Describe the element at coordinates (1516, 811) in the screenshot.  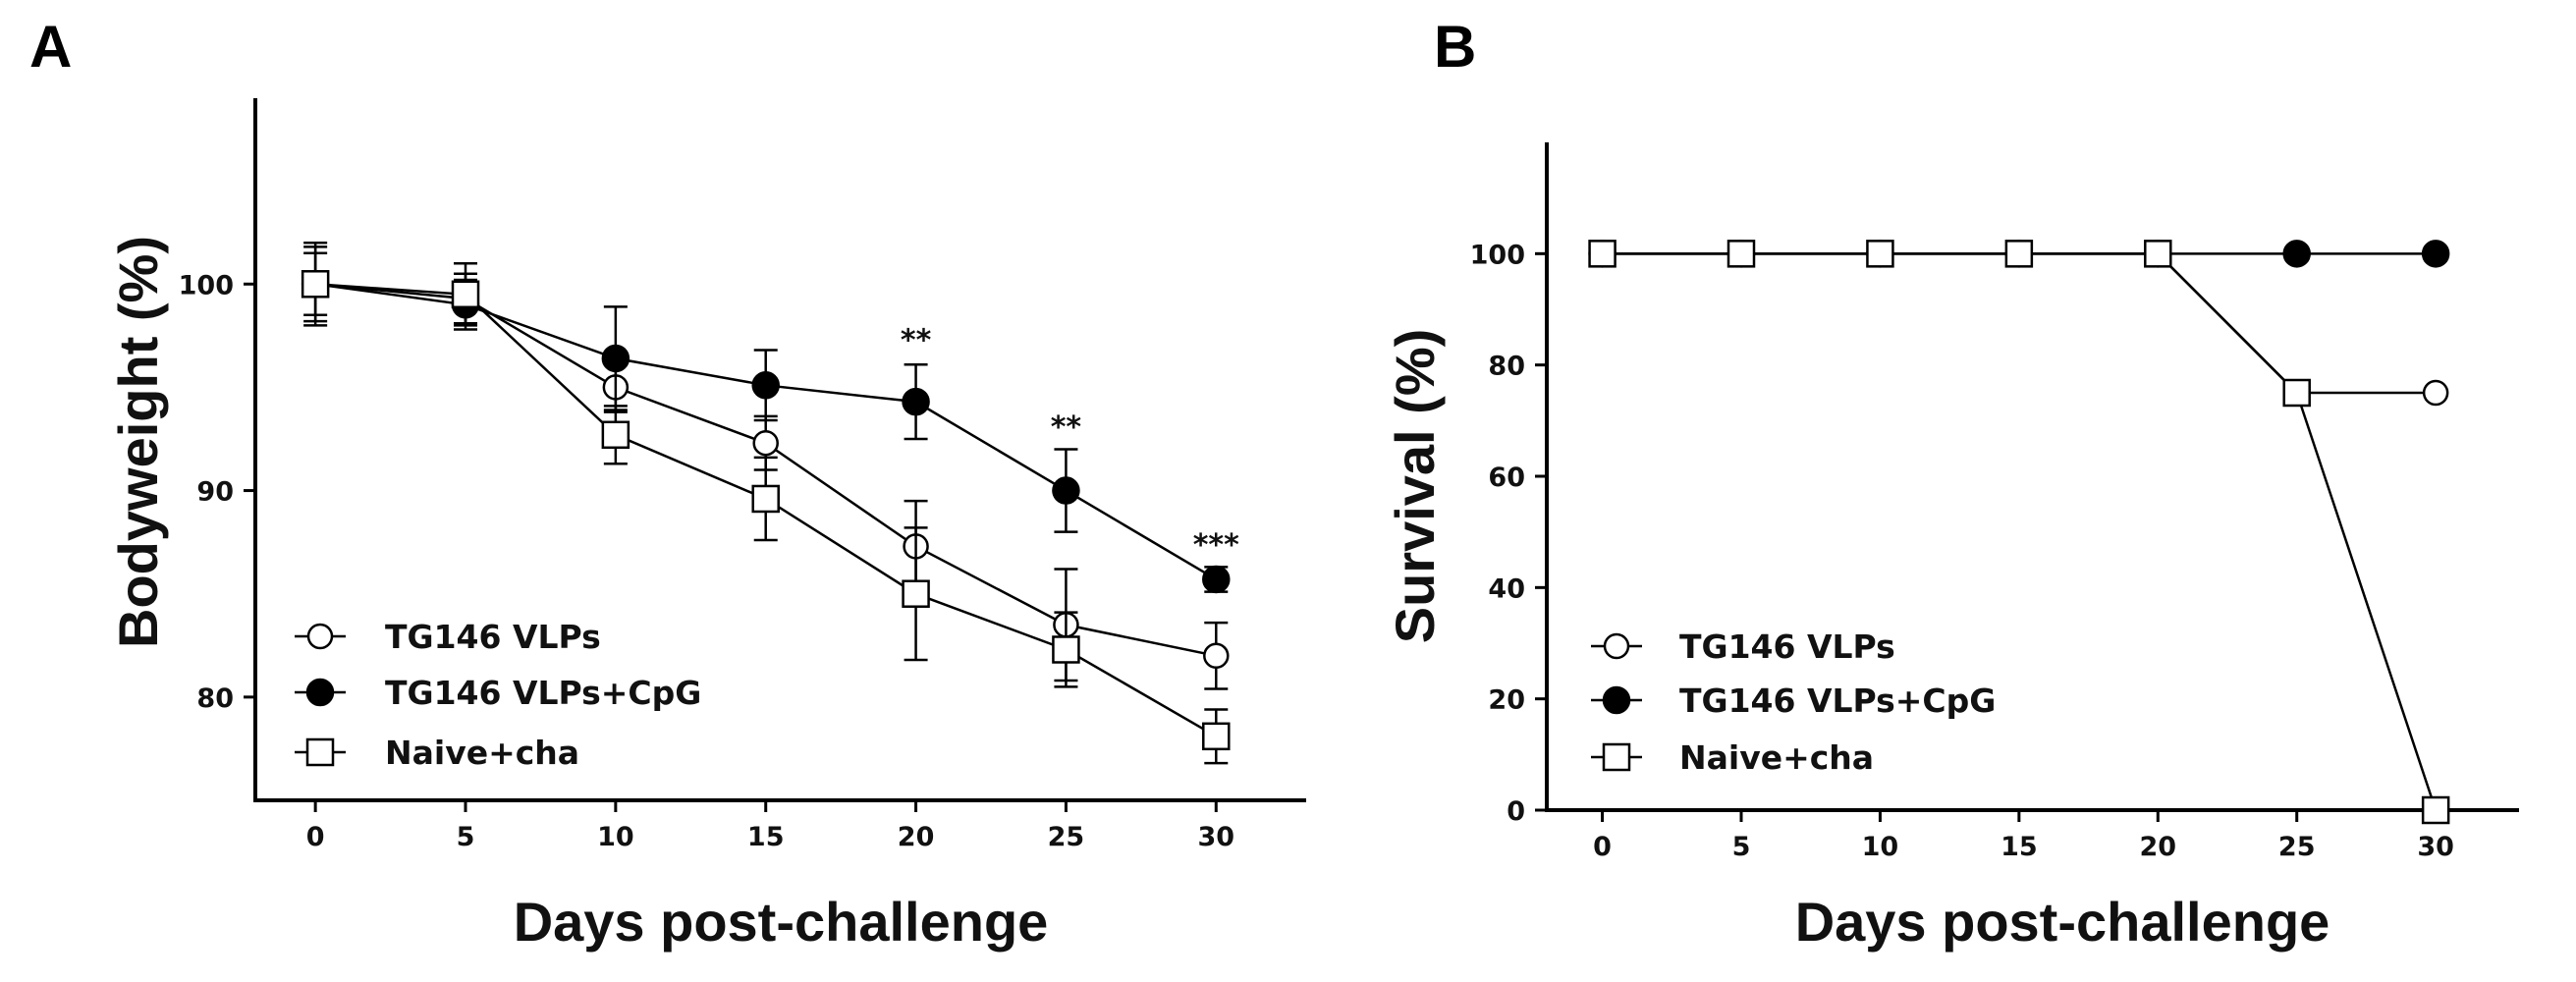
I see `y-tick-label: 0` at that location.